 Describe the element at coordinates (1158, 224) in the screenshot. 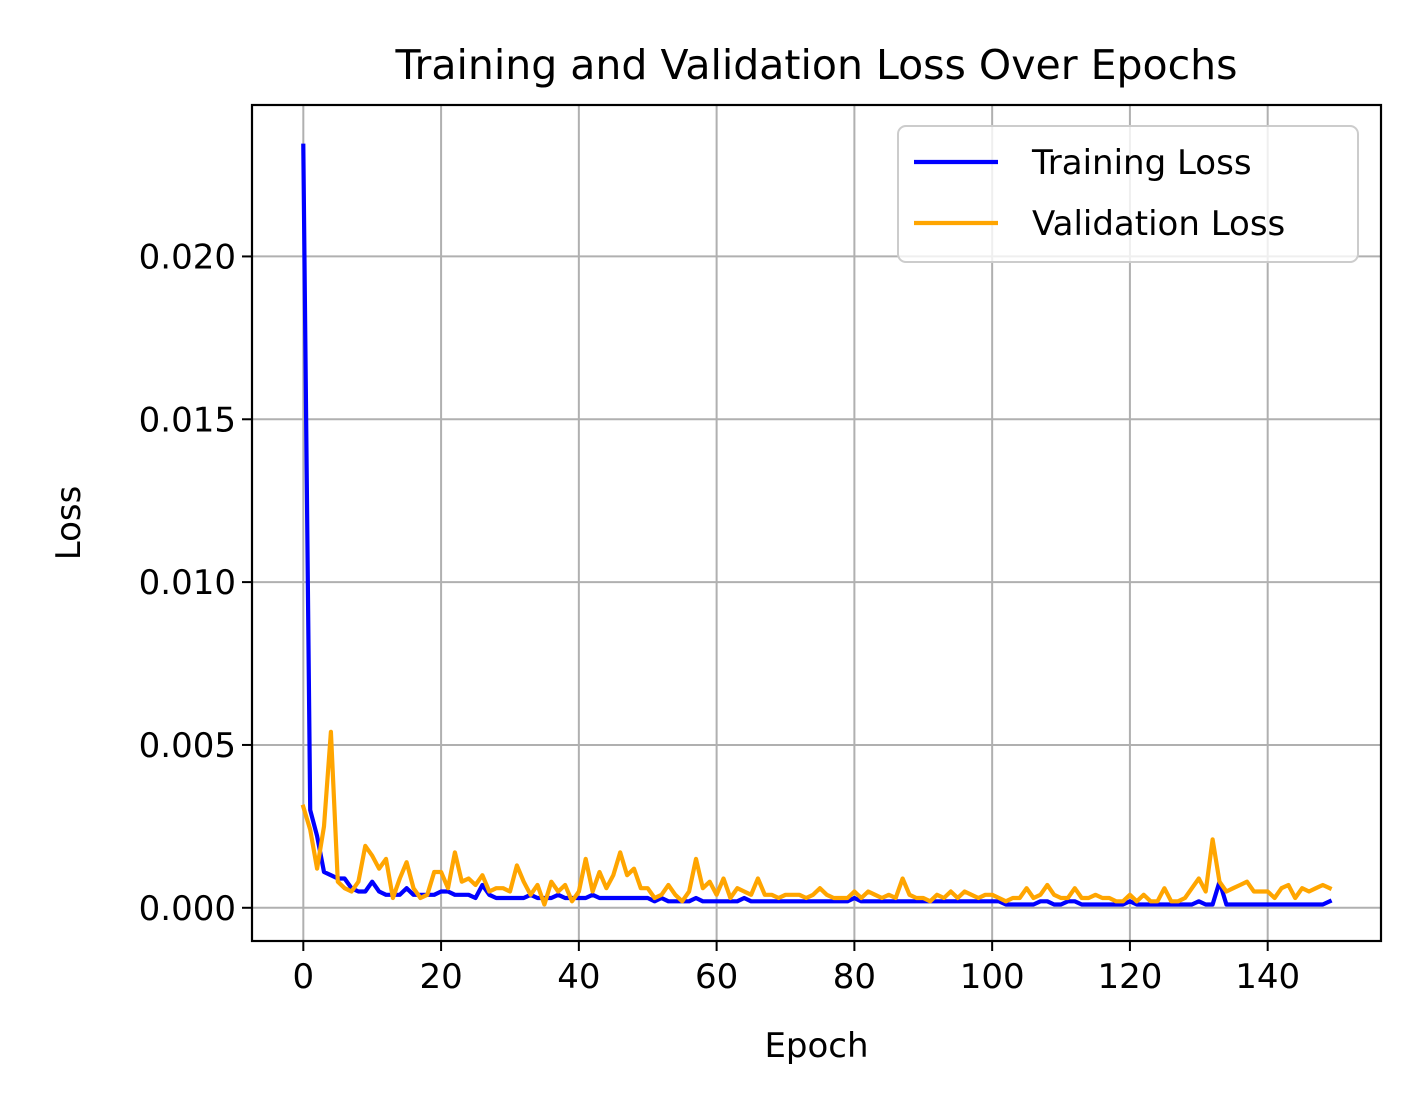

I see `legend-label: Validation Loss` at that location.